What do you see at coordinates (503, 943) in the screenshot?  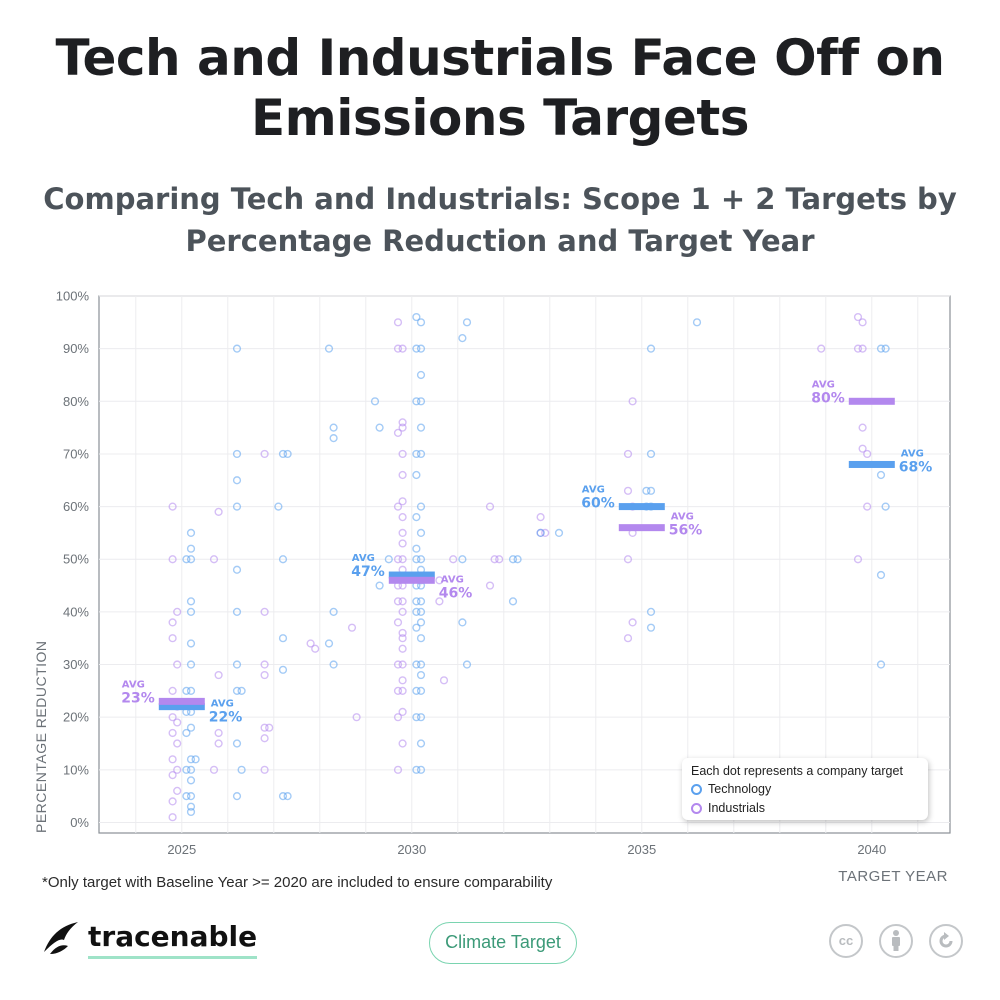 I see `climate-target-tag: Climate Target` at bounding box center [503, 943].